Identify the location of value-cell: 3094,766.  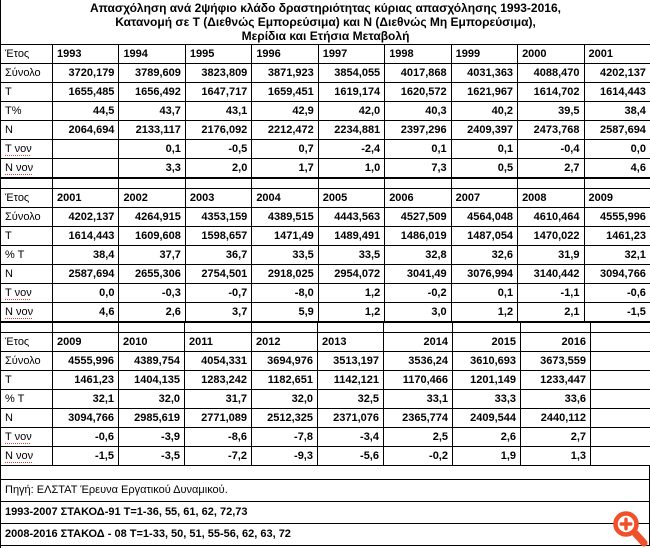
(85, 418).